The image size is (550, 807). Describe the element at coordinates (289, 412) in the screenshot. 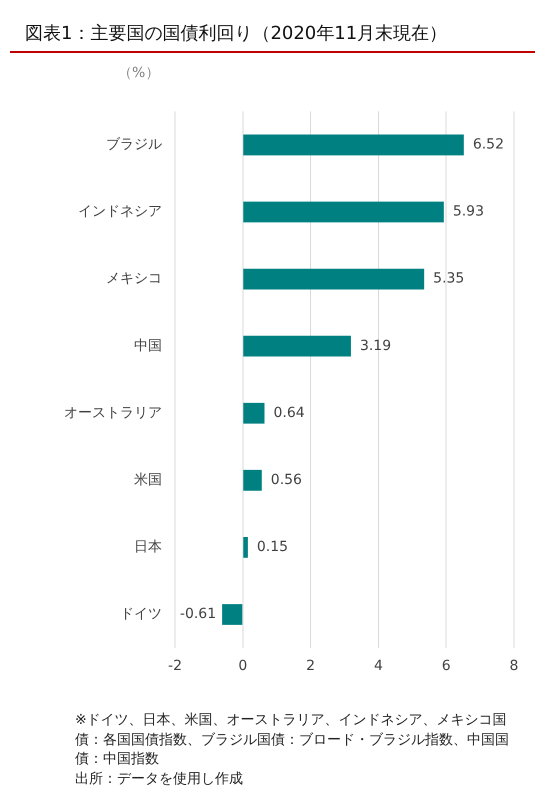

I see `data-label: 0.64` at that location.